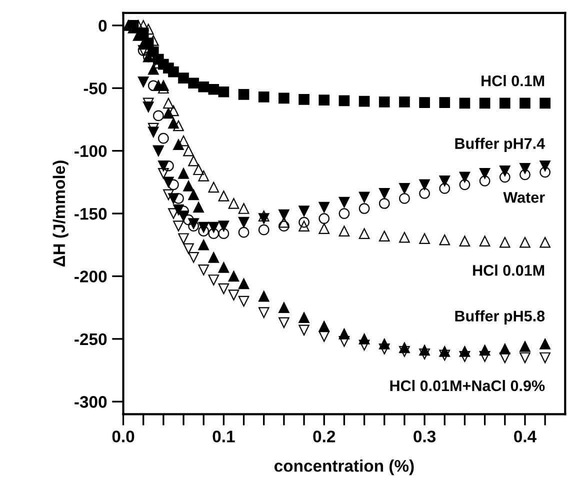 The height and width of the screenshot is (496, 568). I want to click on x-tick-label: 0.2, so click(324, 436).